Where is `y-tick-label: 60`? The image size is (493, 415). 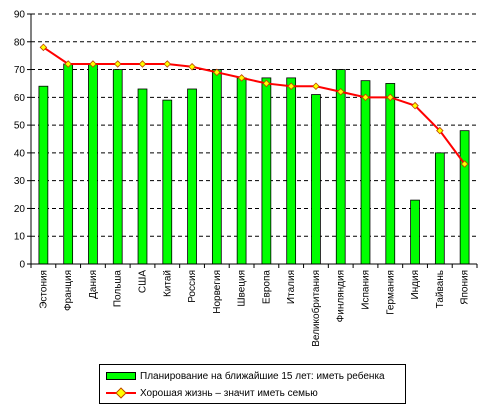 y-tick-label: 60 is located at coordinates (20, 98).